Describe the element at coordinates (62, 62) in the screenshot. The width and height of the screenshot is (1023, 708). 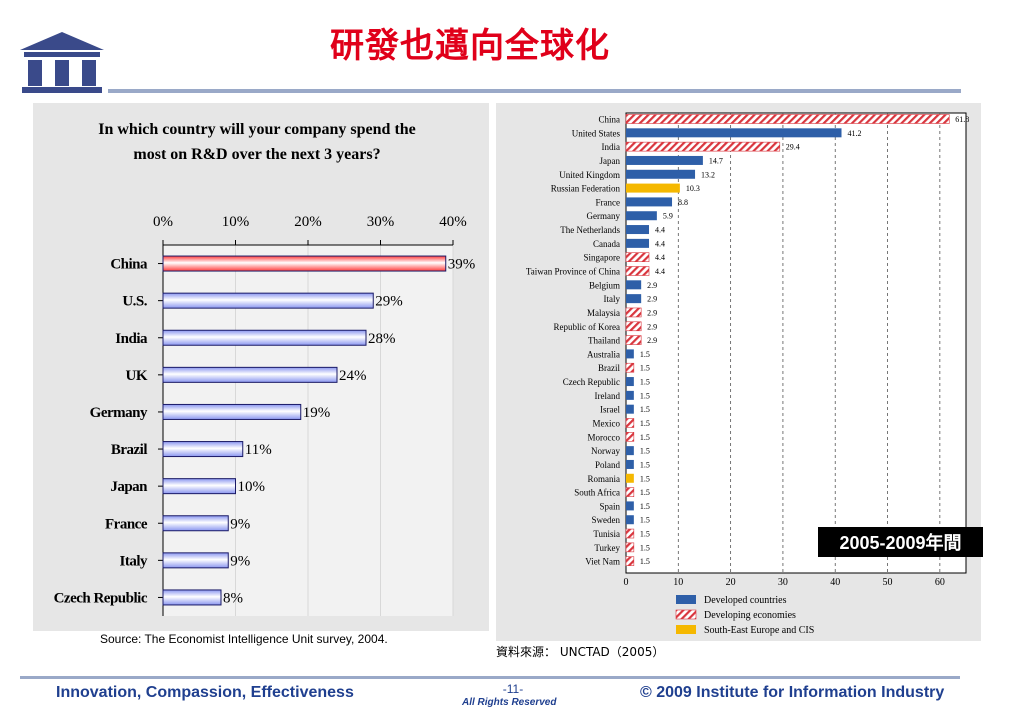
I see `institute-logo` at that location.